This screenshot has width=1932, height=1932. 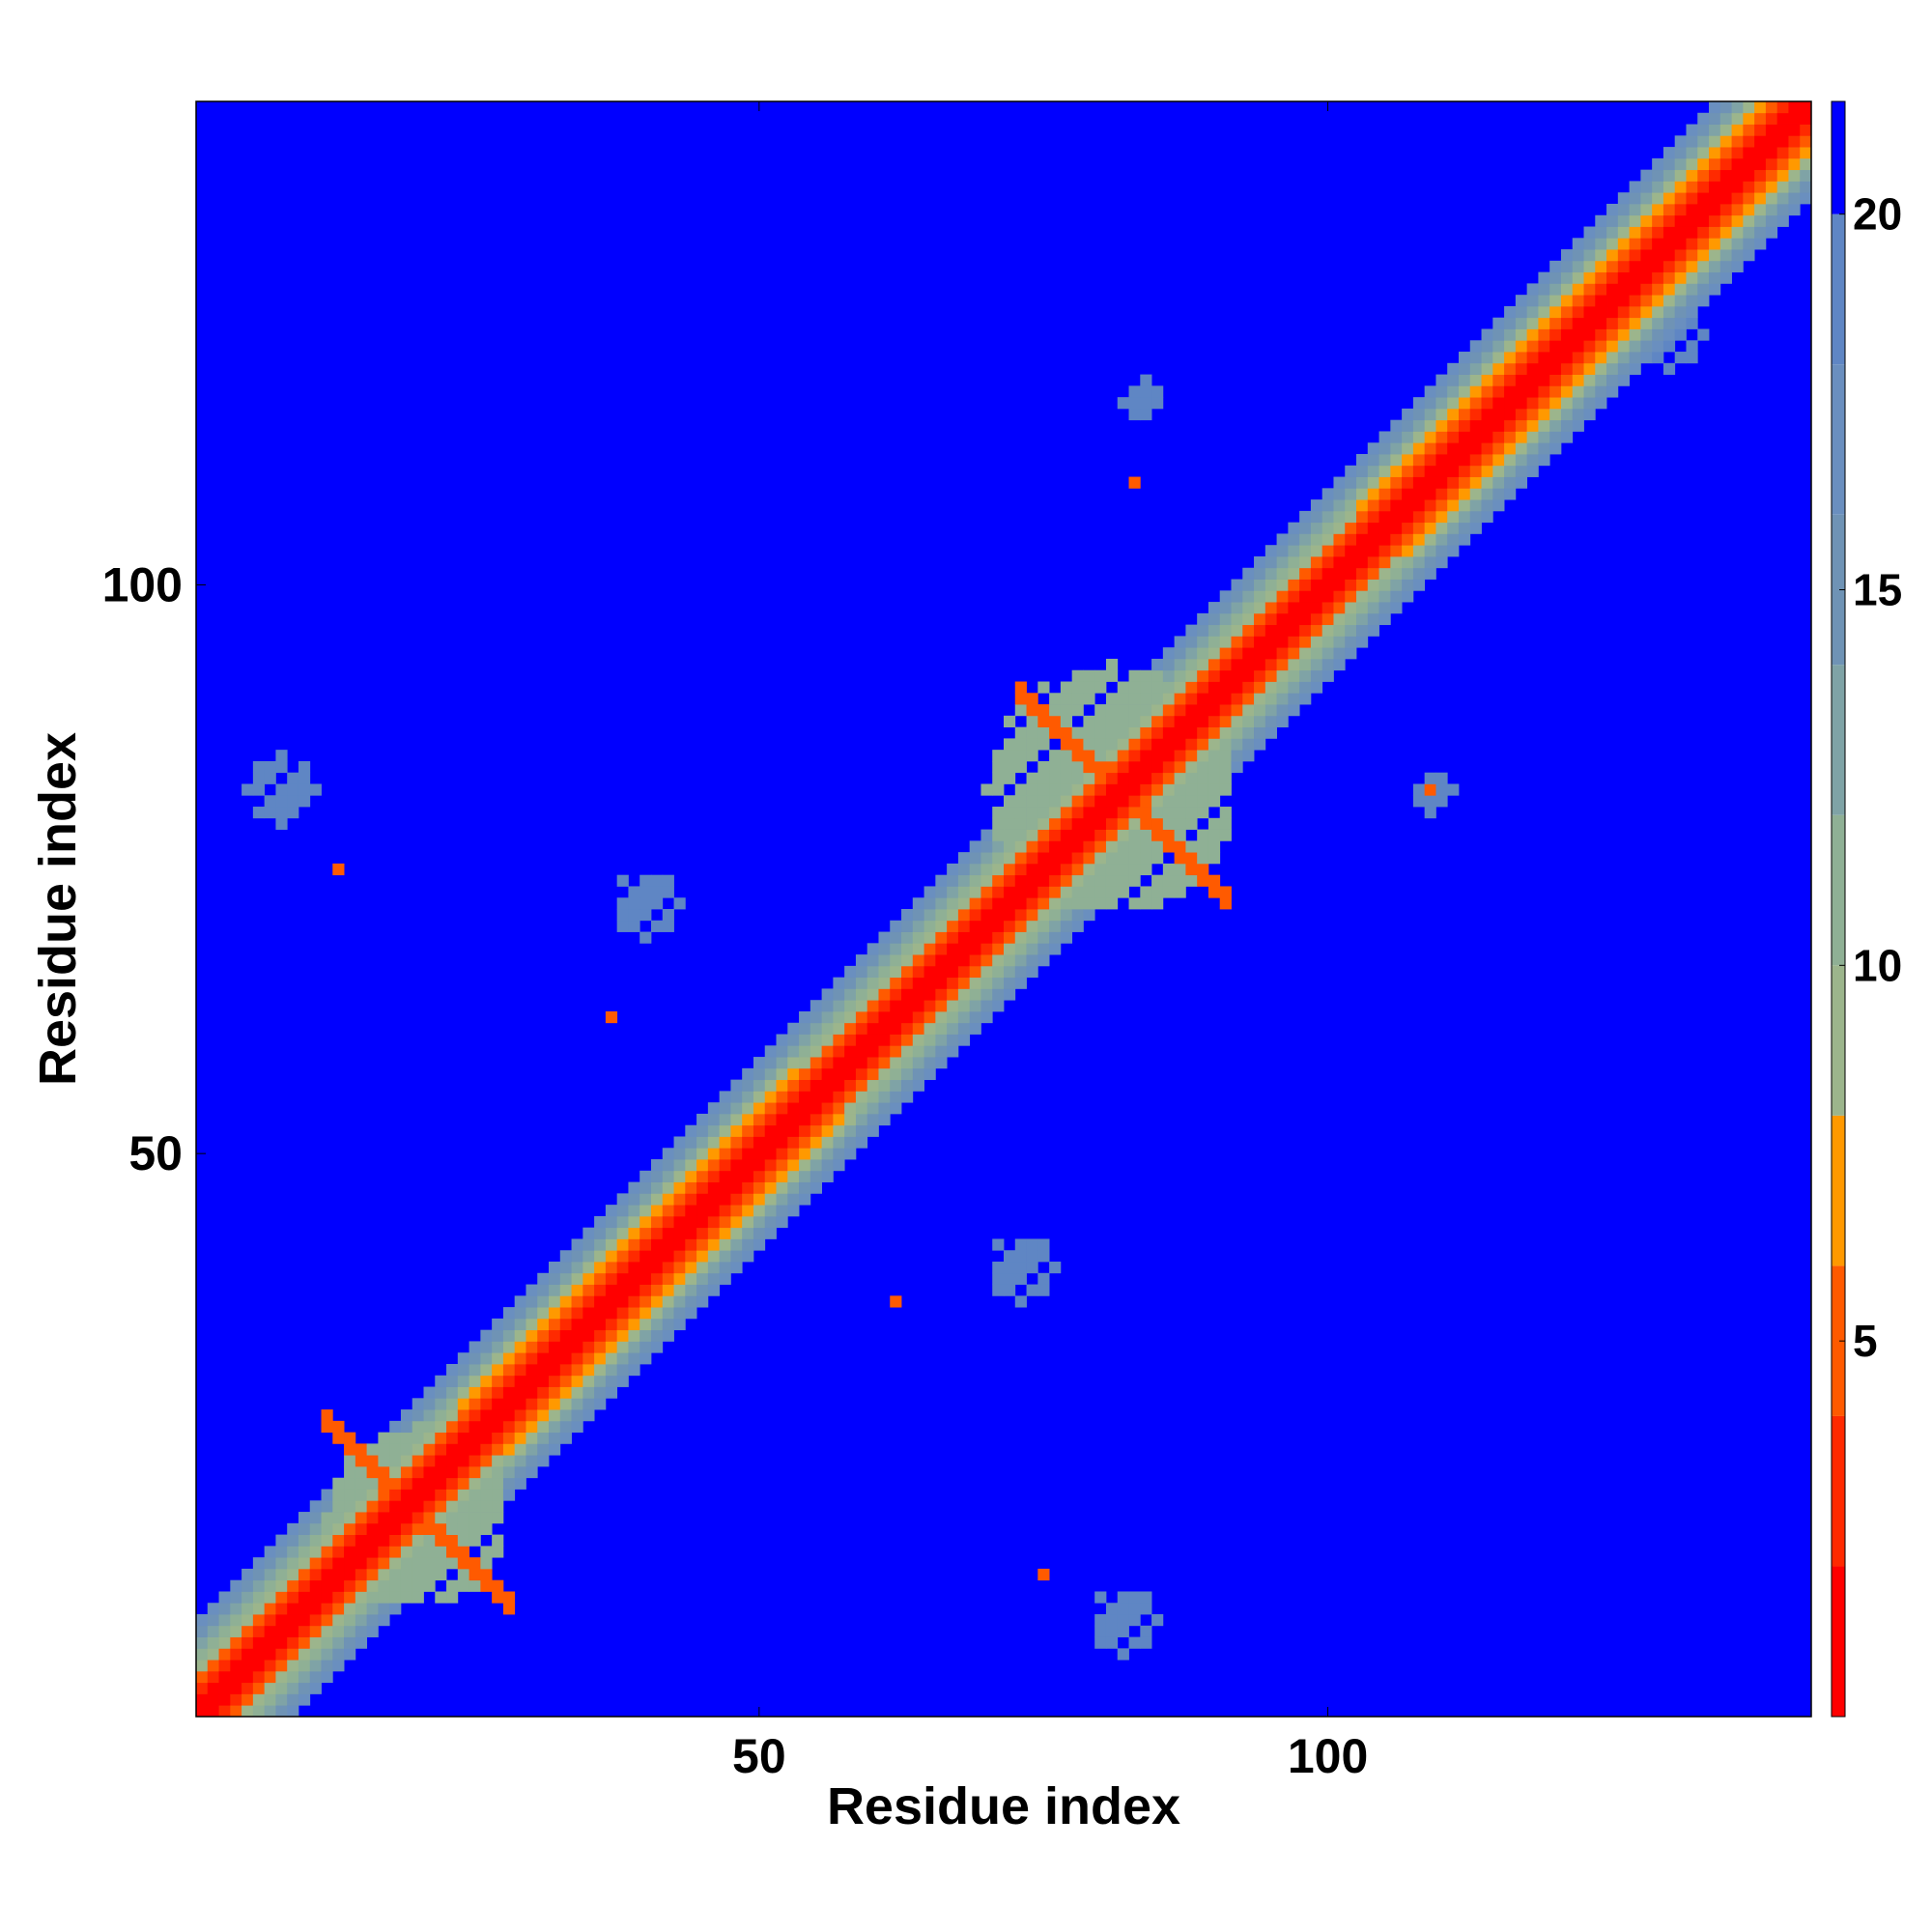 I want to click on x-tick-label: 50, so click(x=759, y=1756).